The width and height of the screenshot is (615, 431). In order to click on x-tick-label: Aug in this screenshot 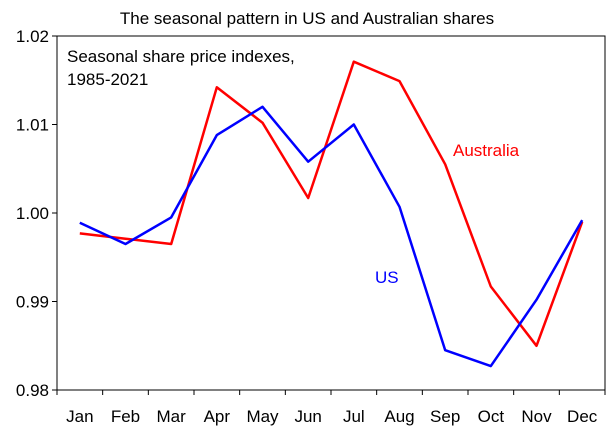, I will do `click(399, 416)`.